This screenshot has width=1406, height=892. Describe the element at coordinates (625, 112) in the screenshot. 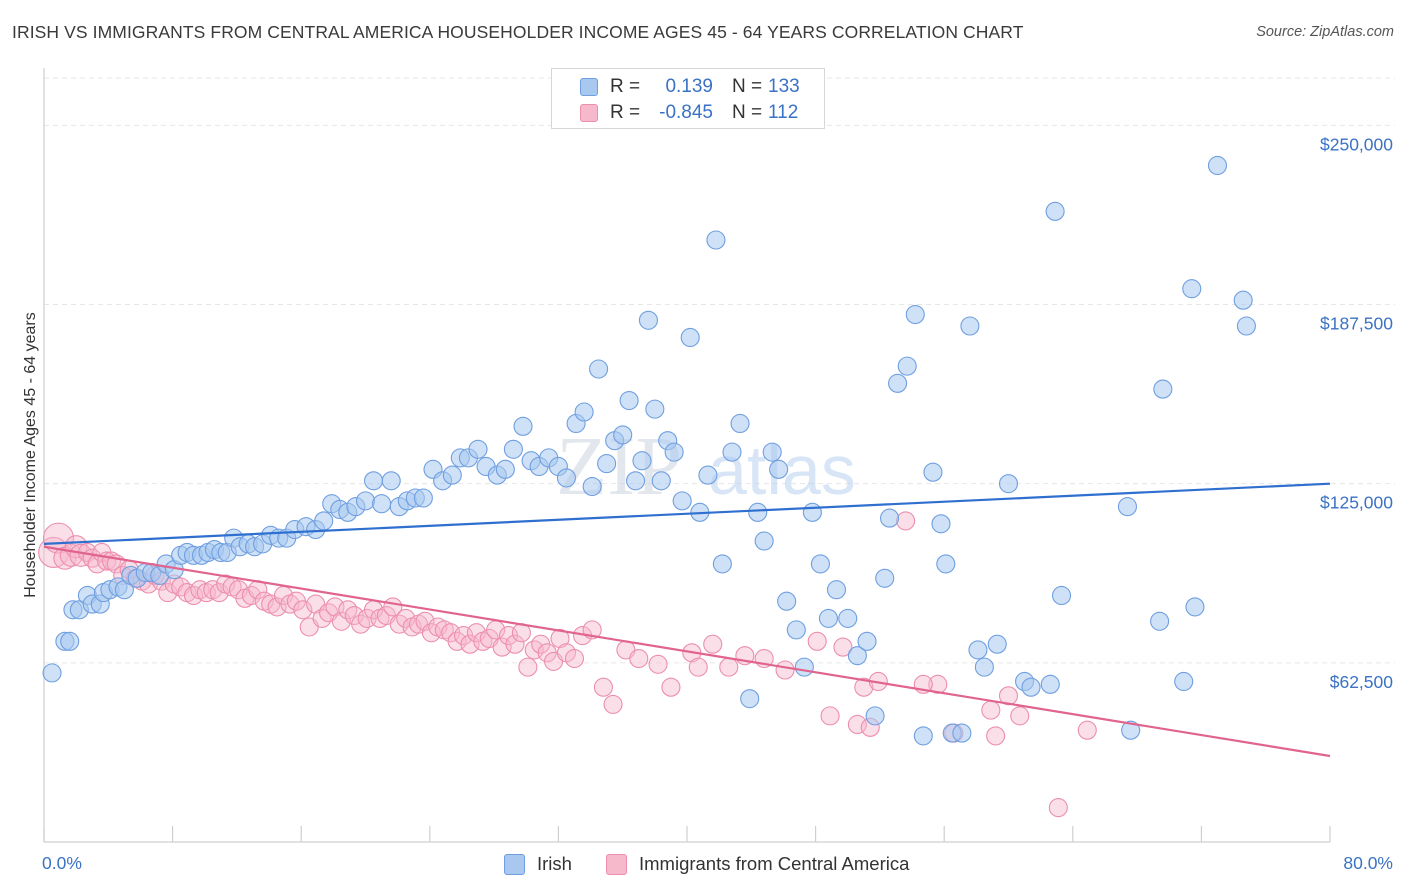

I see `immigrants-r-label: R =` at that location.